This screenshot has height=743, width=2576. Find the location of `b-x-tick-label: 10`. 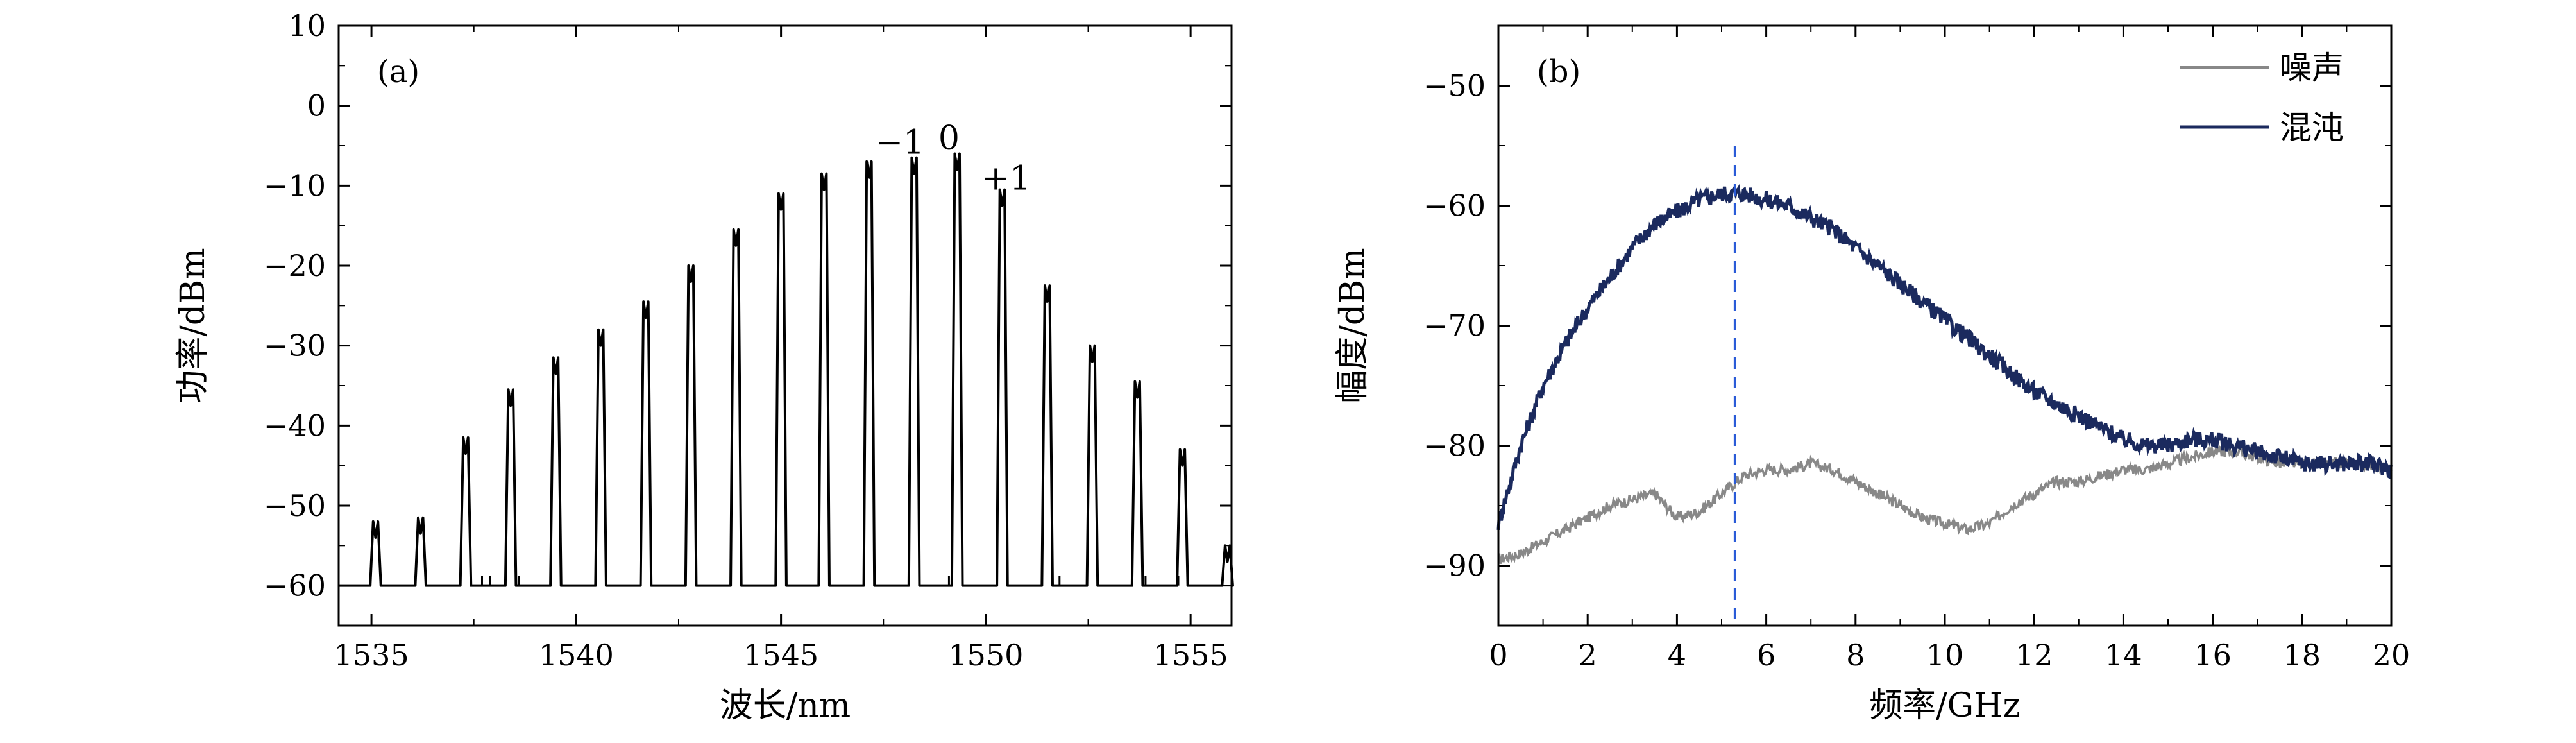

b-x-tick-label: 10 is located at coordinates (1945, 655).